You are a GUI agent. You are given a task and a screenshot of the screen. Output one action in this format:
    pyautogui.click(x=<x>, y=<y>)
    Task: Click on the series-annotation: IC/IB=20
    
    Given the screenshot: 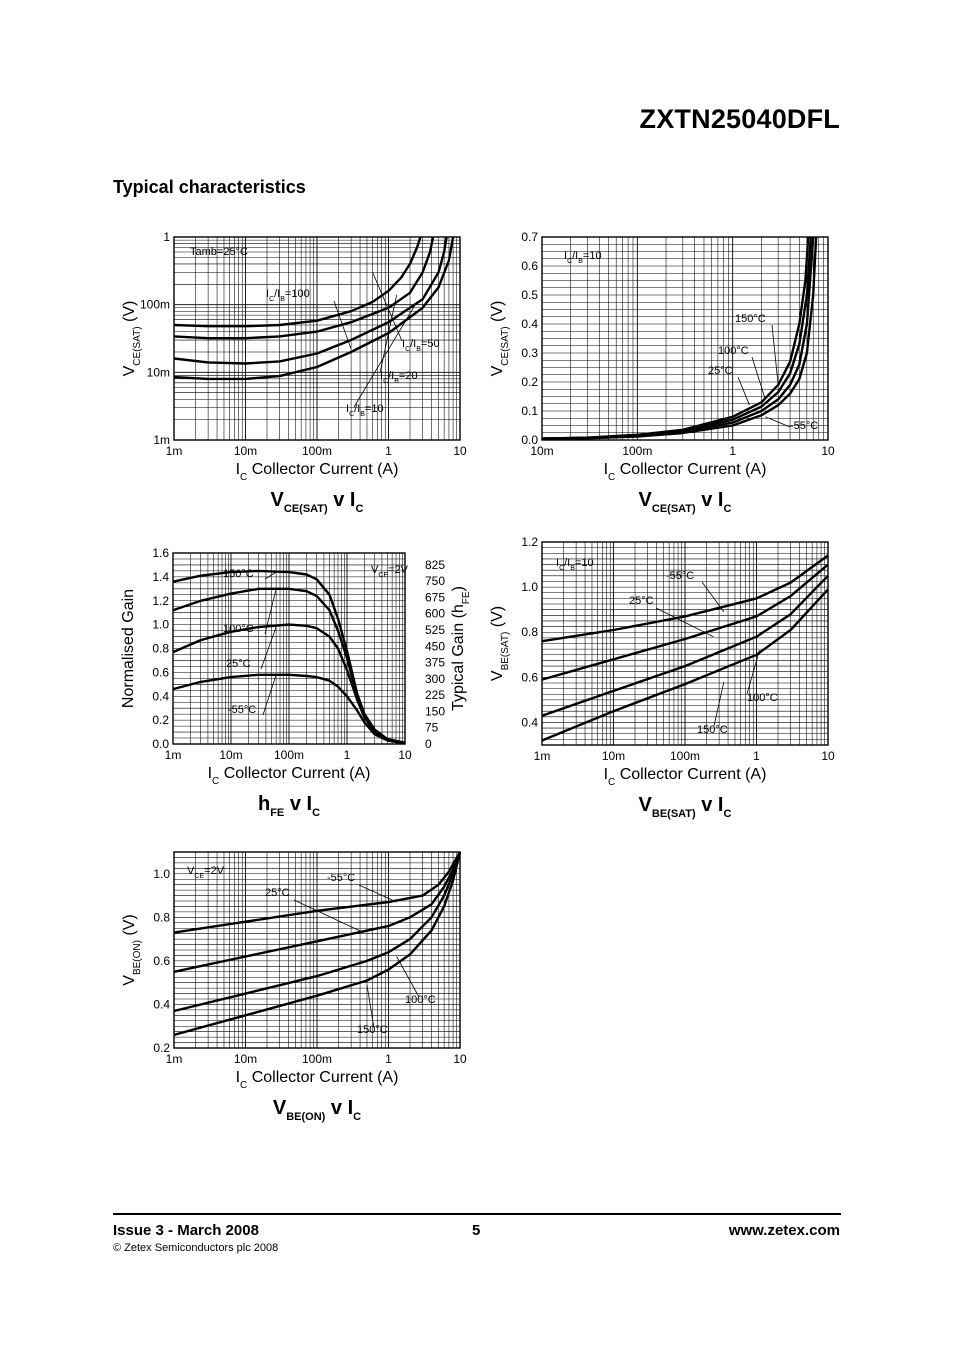 What is the action you would take?
    pyautogui.click(x=398, y=339)
    